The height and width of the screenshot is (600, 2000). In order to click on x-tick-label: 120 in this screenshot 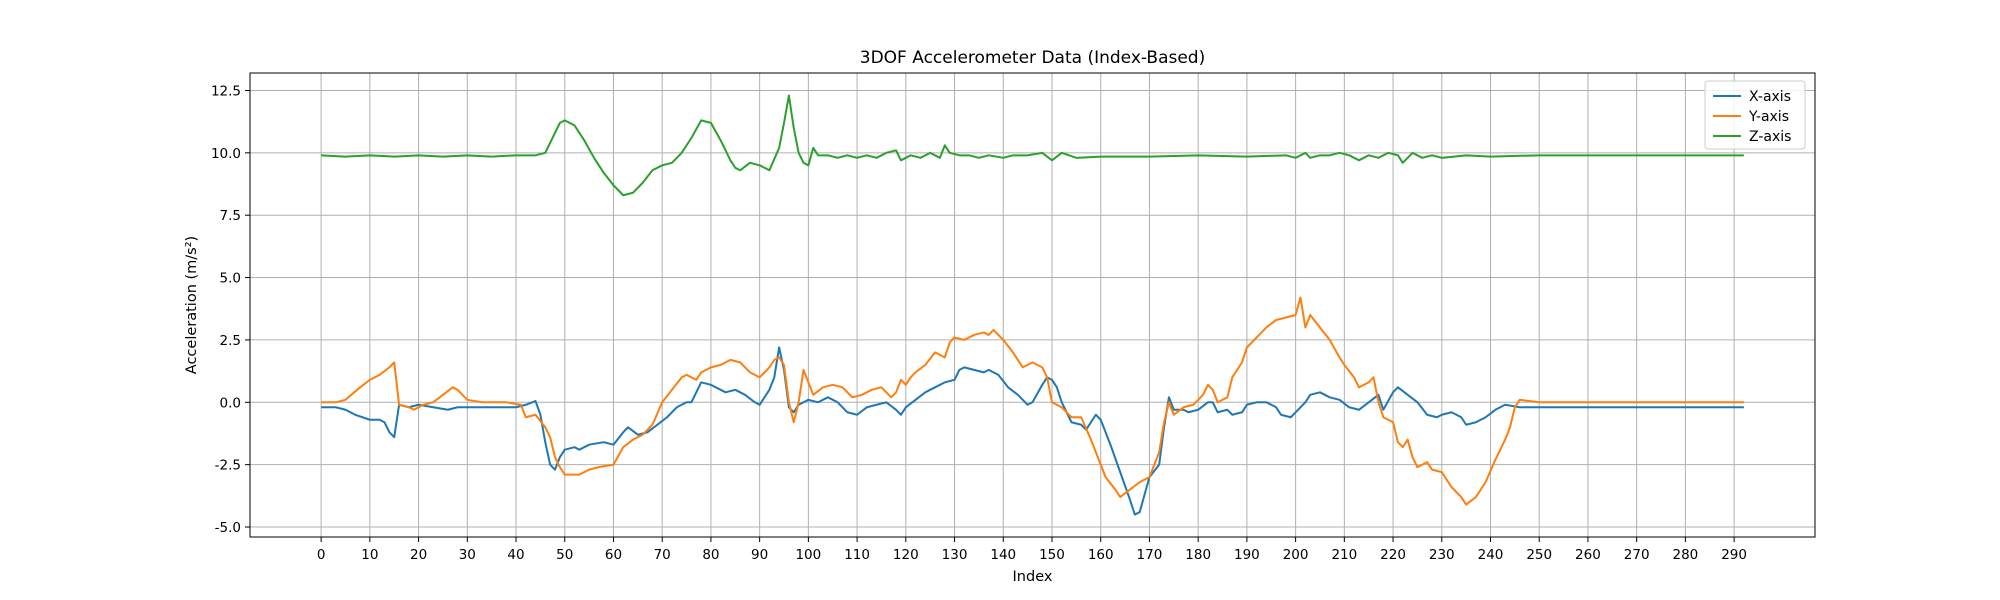, I will do `click(906, 555)`.